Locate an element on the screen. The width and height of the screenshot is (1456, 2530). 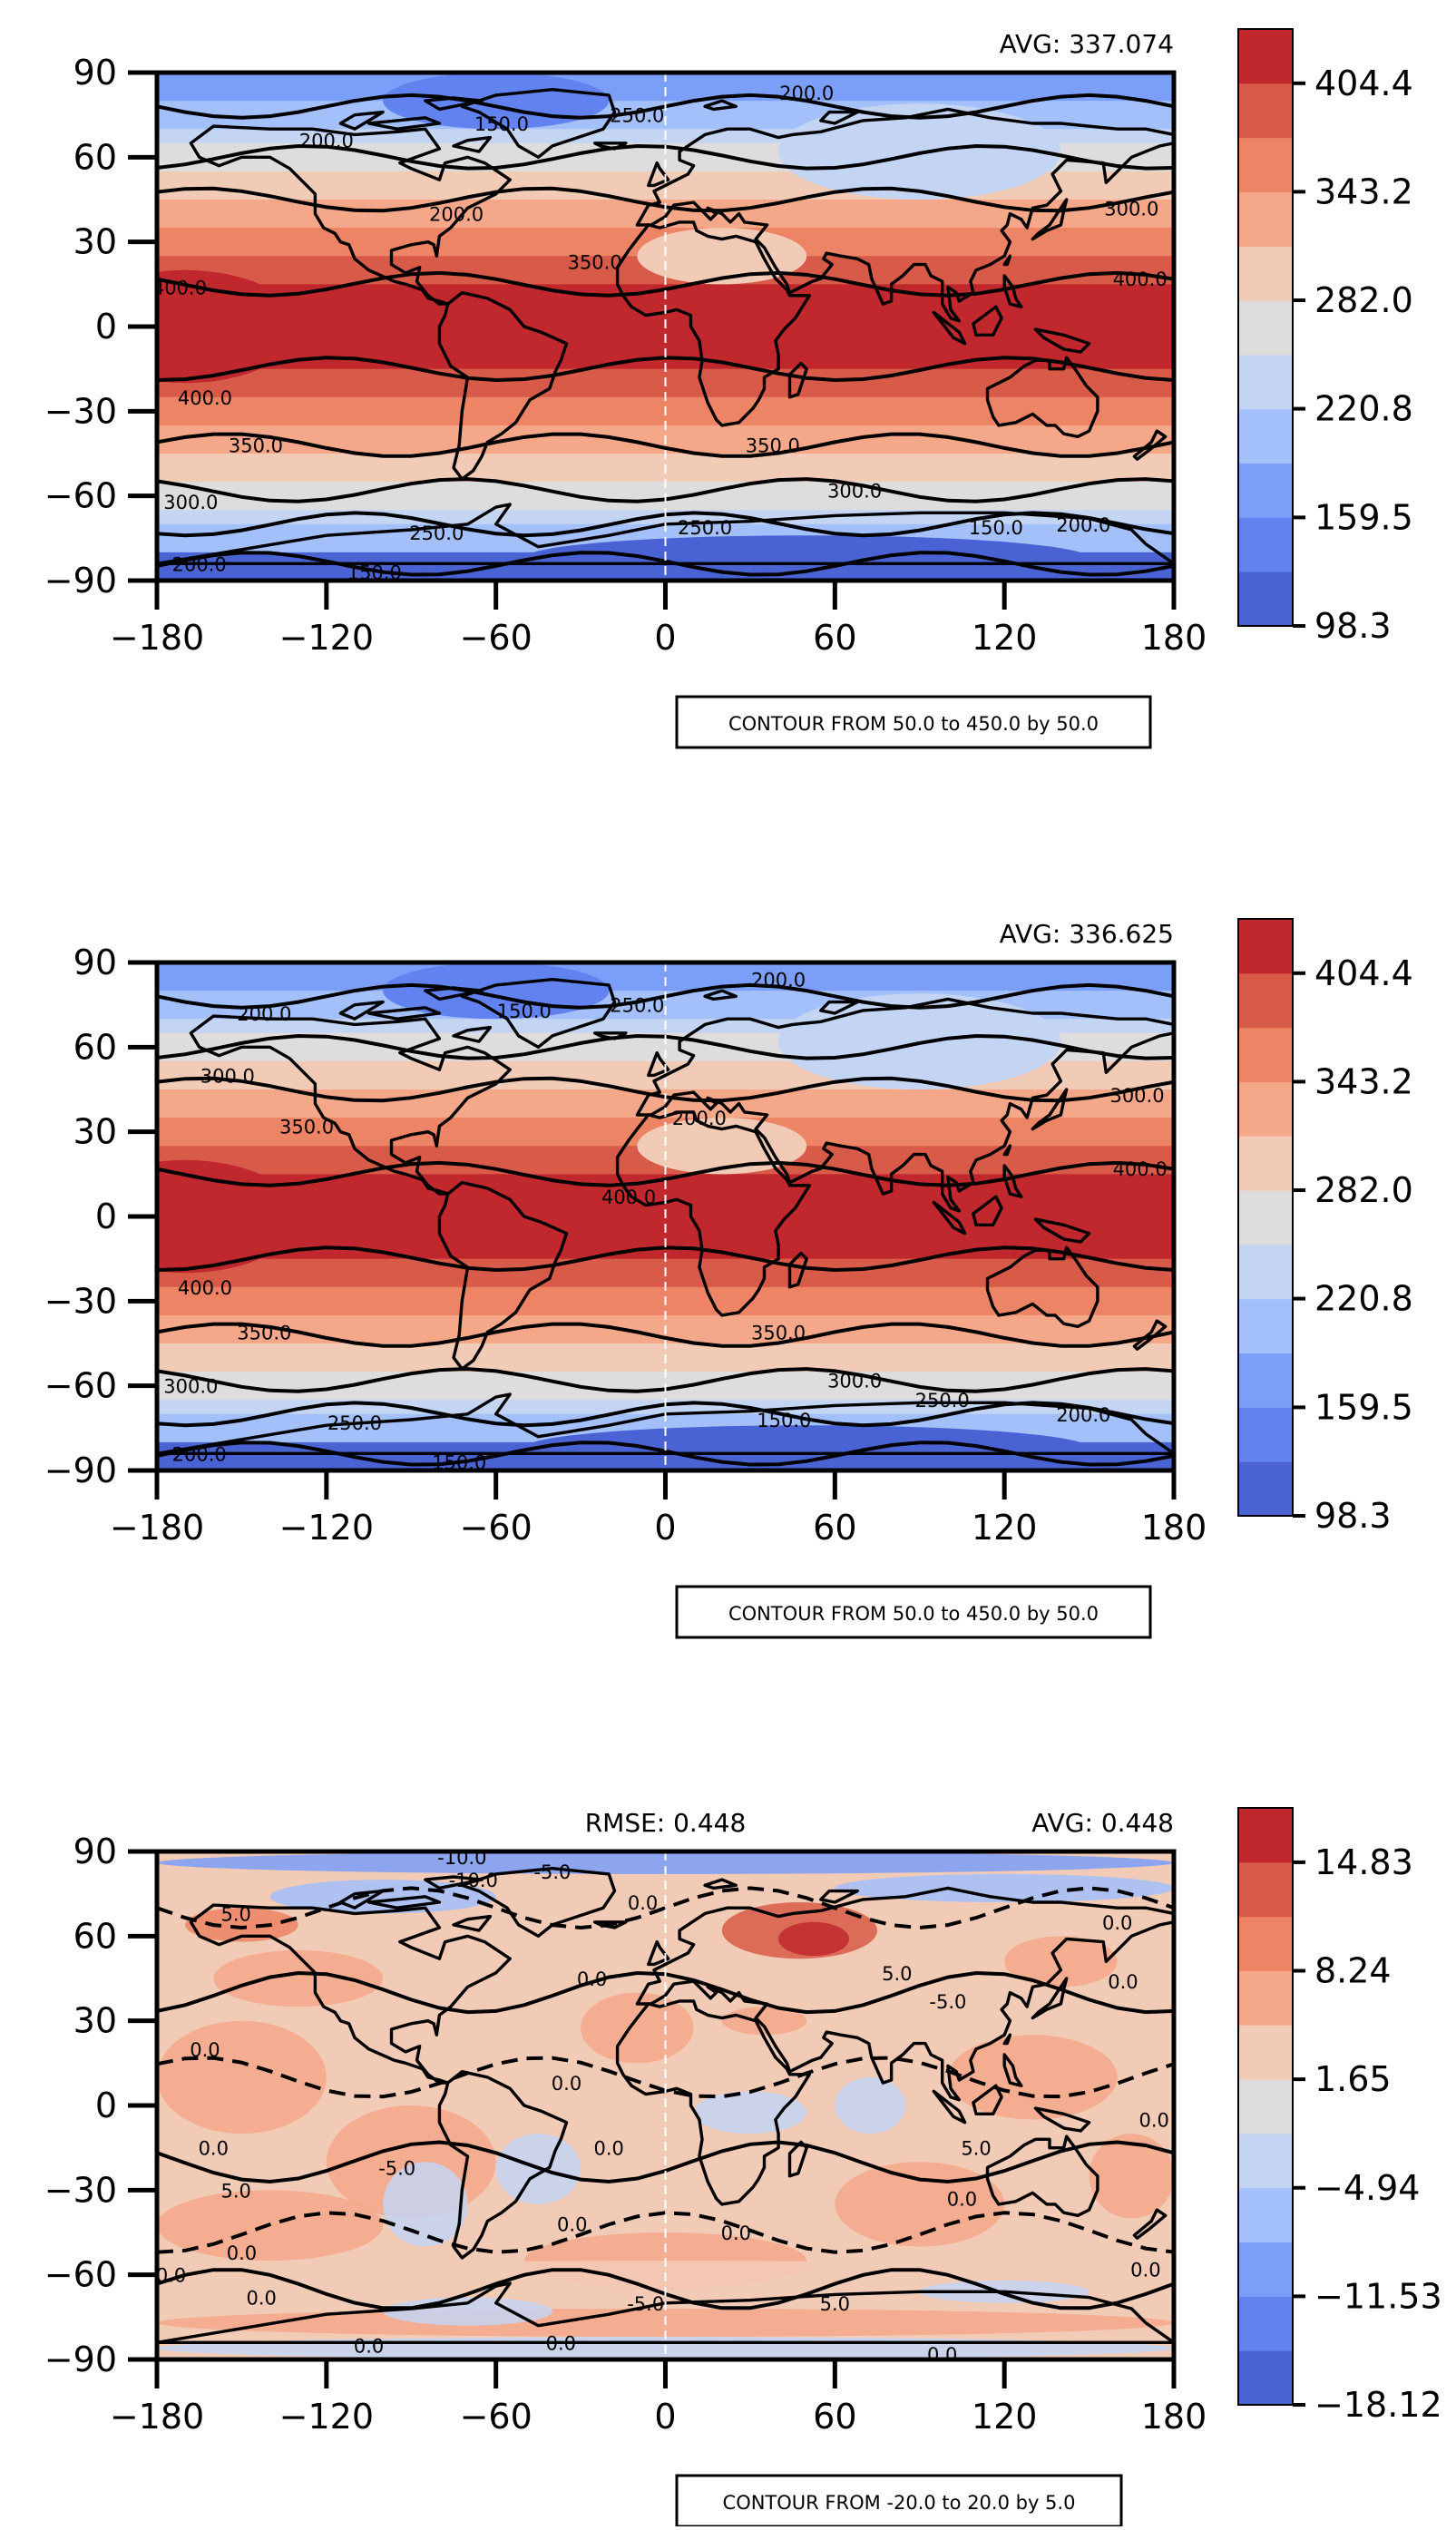
colorbar-tick-label: 8.24 is located at coordinates (1353, 1971).